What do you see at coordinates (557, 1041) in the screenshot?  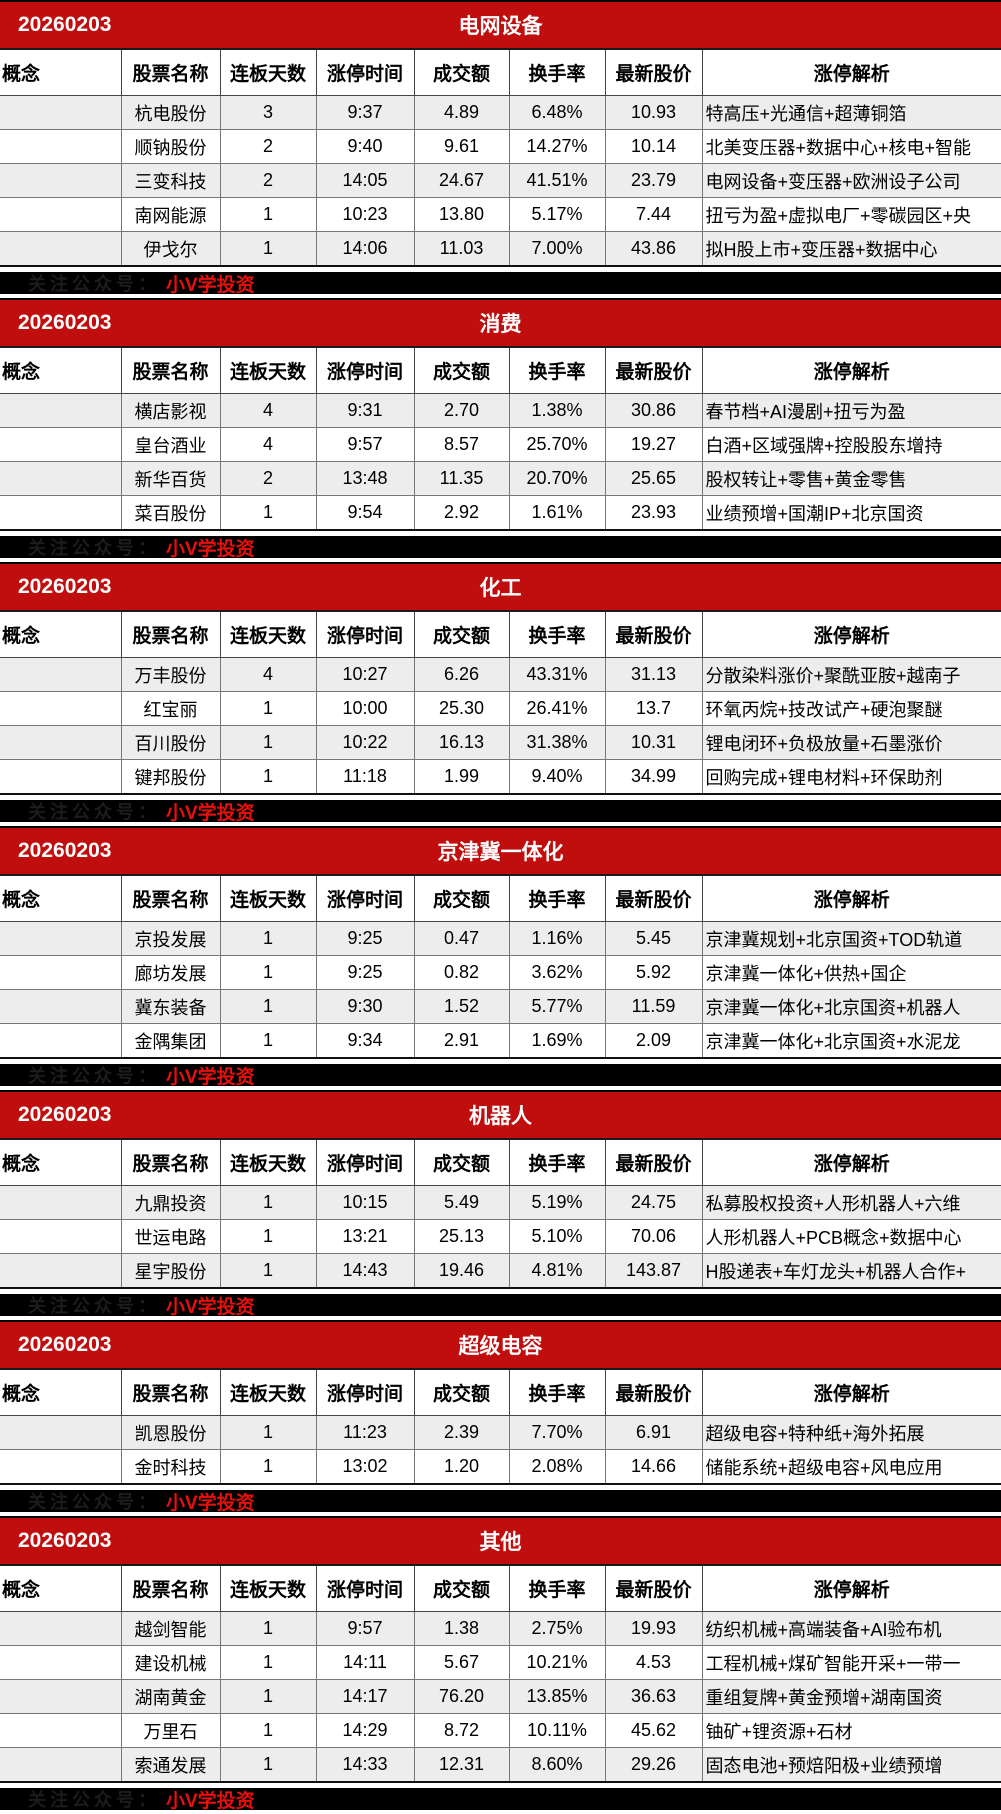 I see `turnover-rate-cell: 1.69%` at bounding box center [557, 1041].